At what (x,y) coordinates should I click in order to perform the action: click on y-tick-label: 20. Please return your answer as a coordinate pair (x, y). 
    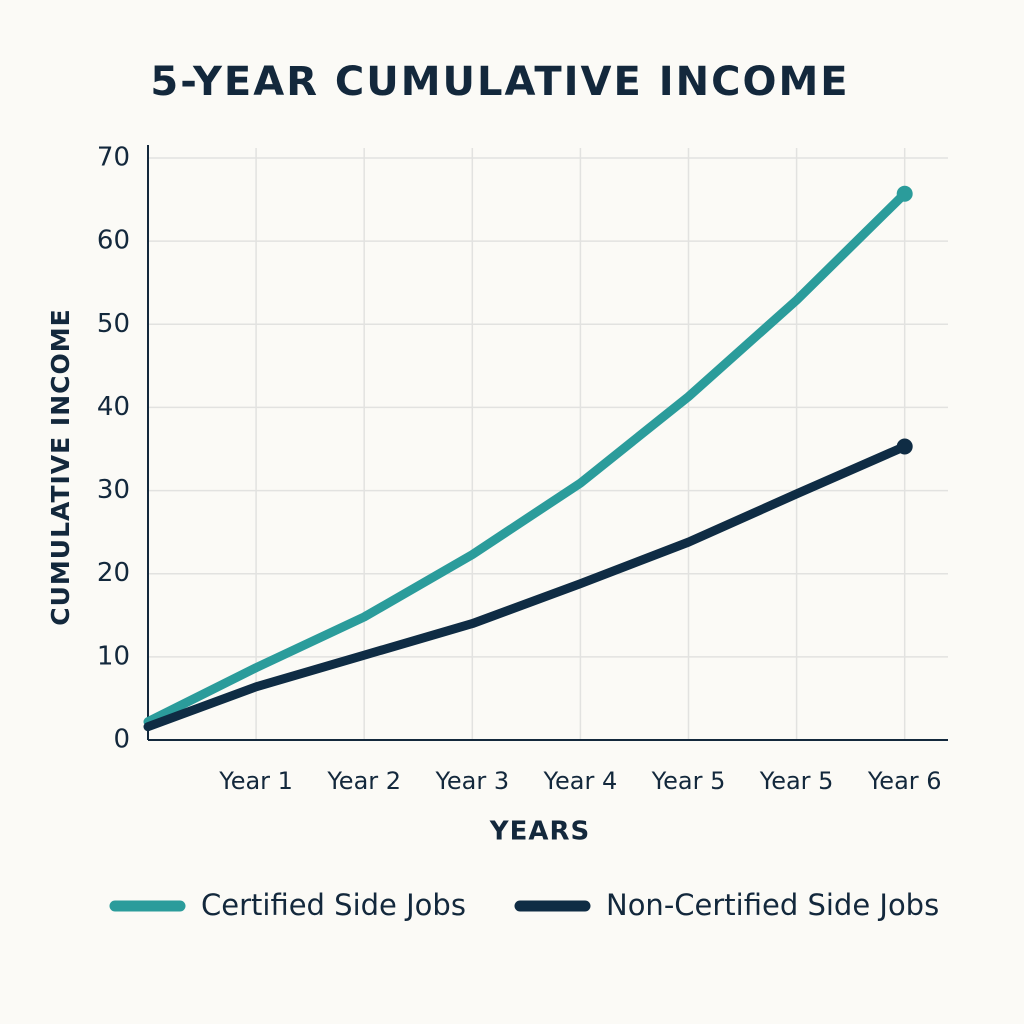
    Looking at the image, I should click on (113, 573).